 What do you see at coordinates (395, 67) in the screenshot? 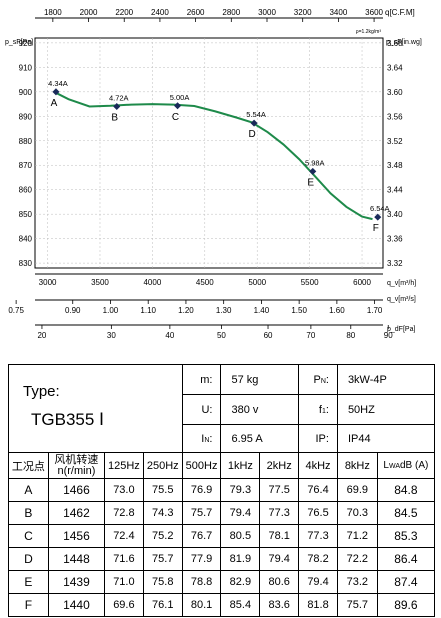
I see `right-tick-label: 3.64` at bounding box center [395, 67].